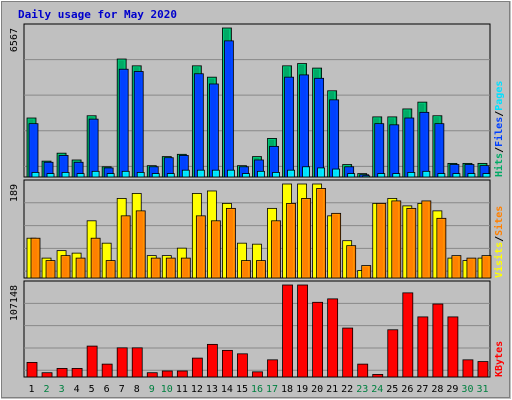  Describe the element at coordinates (332, 389) in the screenshot. I see `x-tick-label: 21` at that location.